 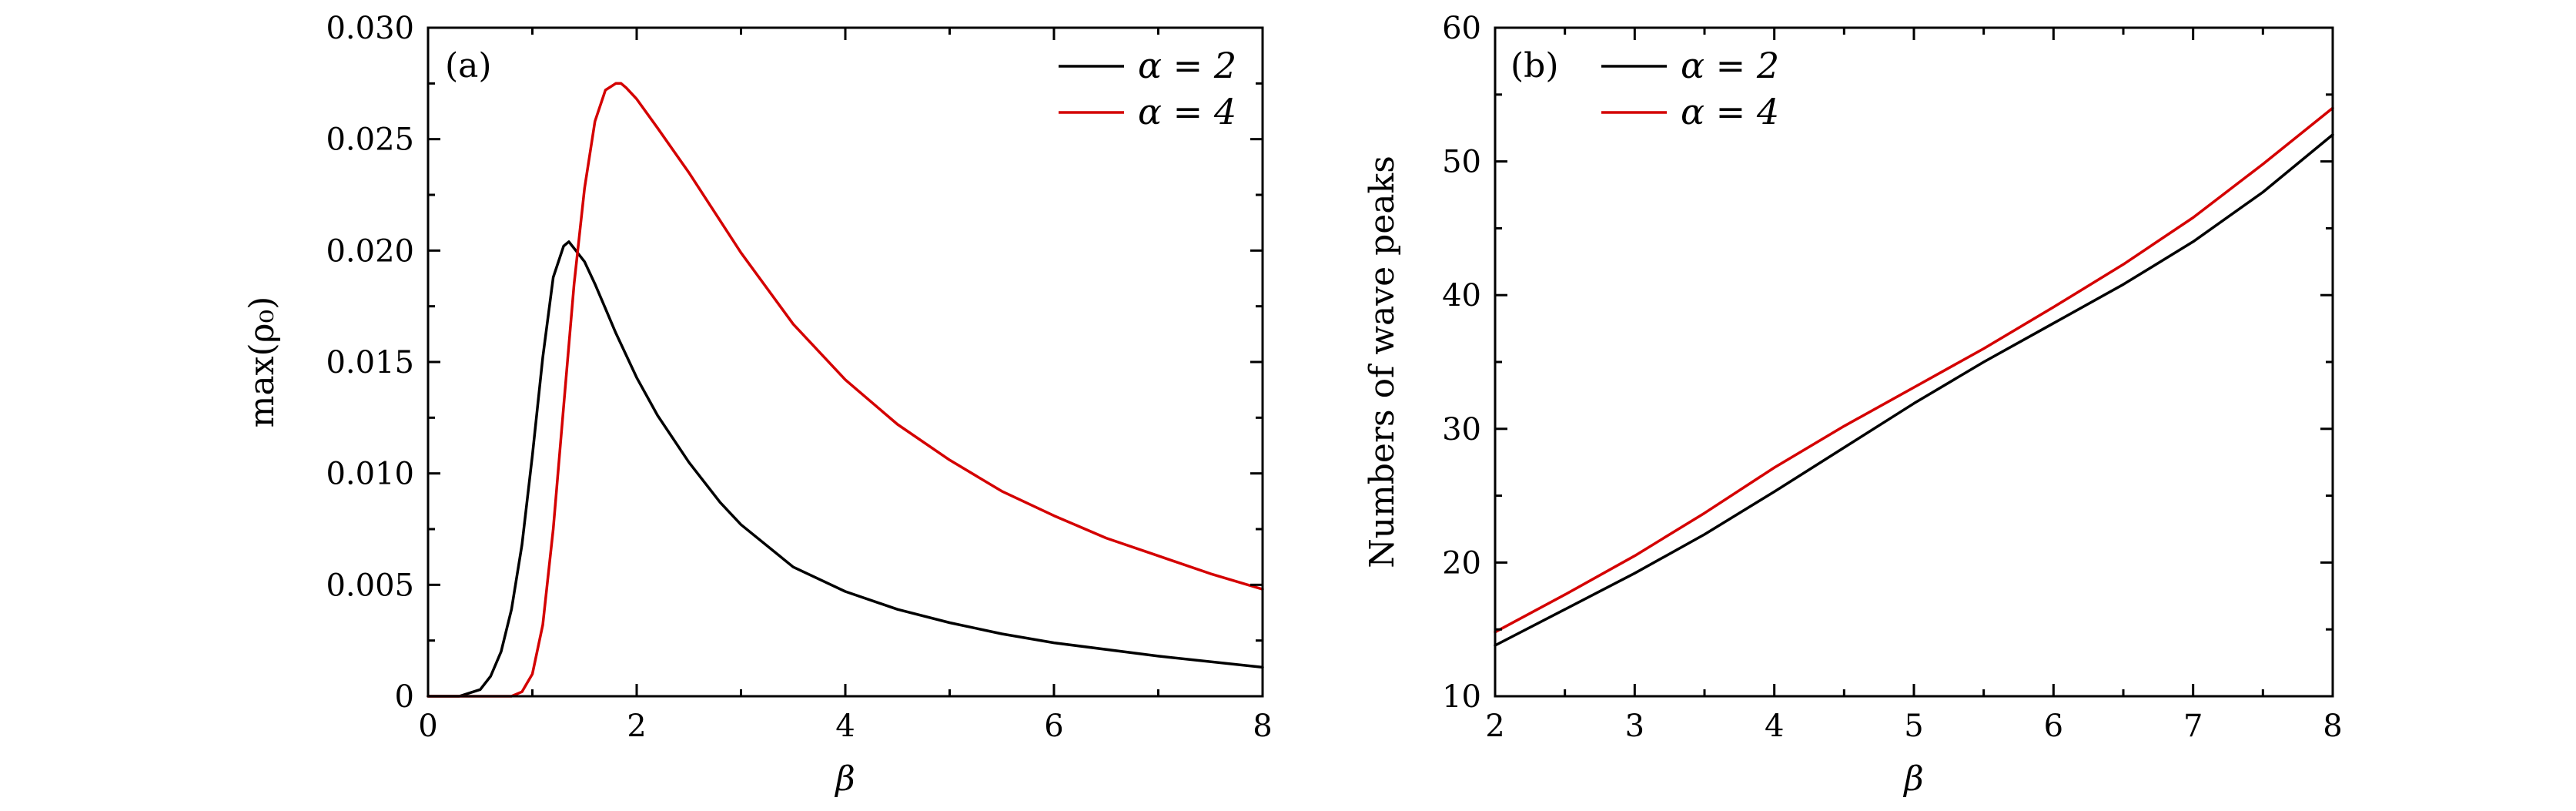 What do you see at coordinates (1462, 29) in the screenshot?
I see `y-tick-label: 60` at bounding box center [1462, 29].